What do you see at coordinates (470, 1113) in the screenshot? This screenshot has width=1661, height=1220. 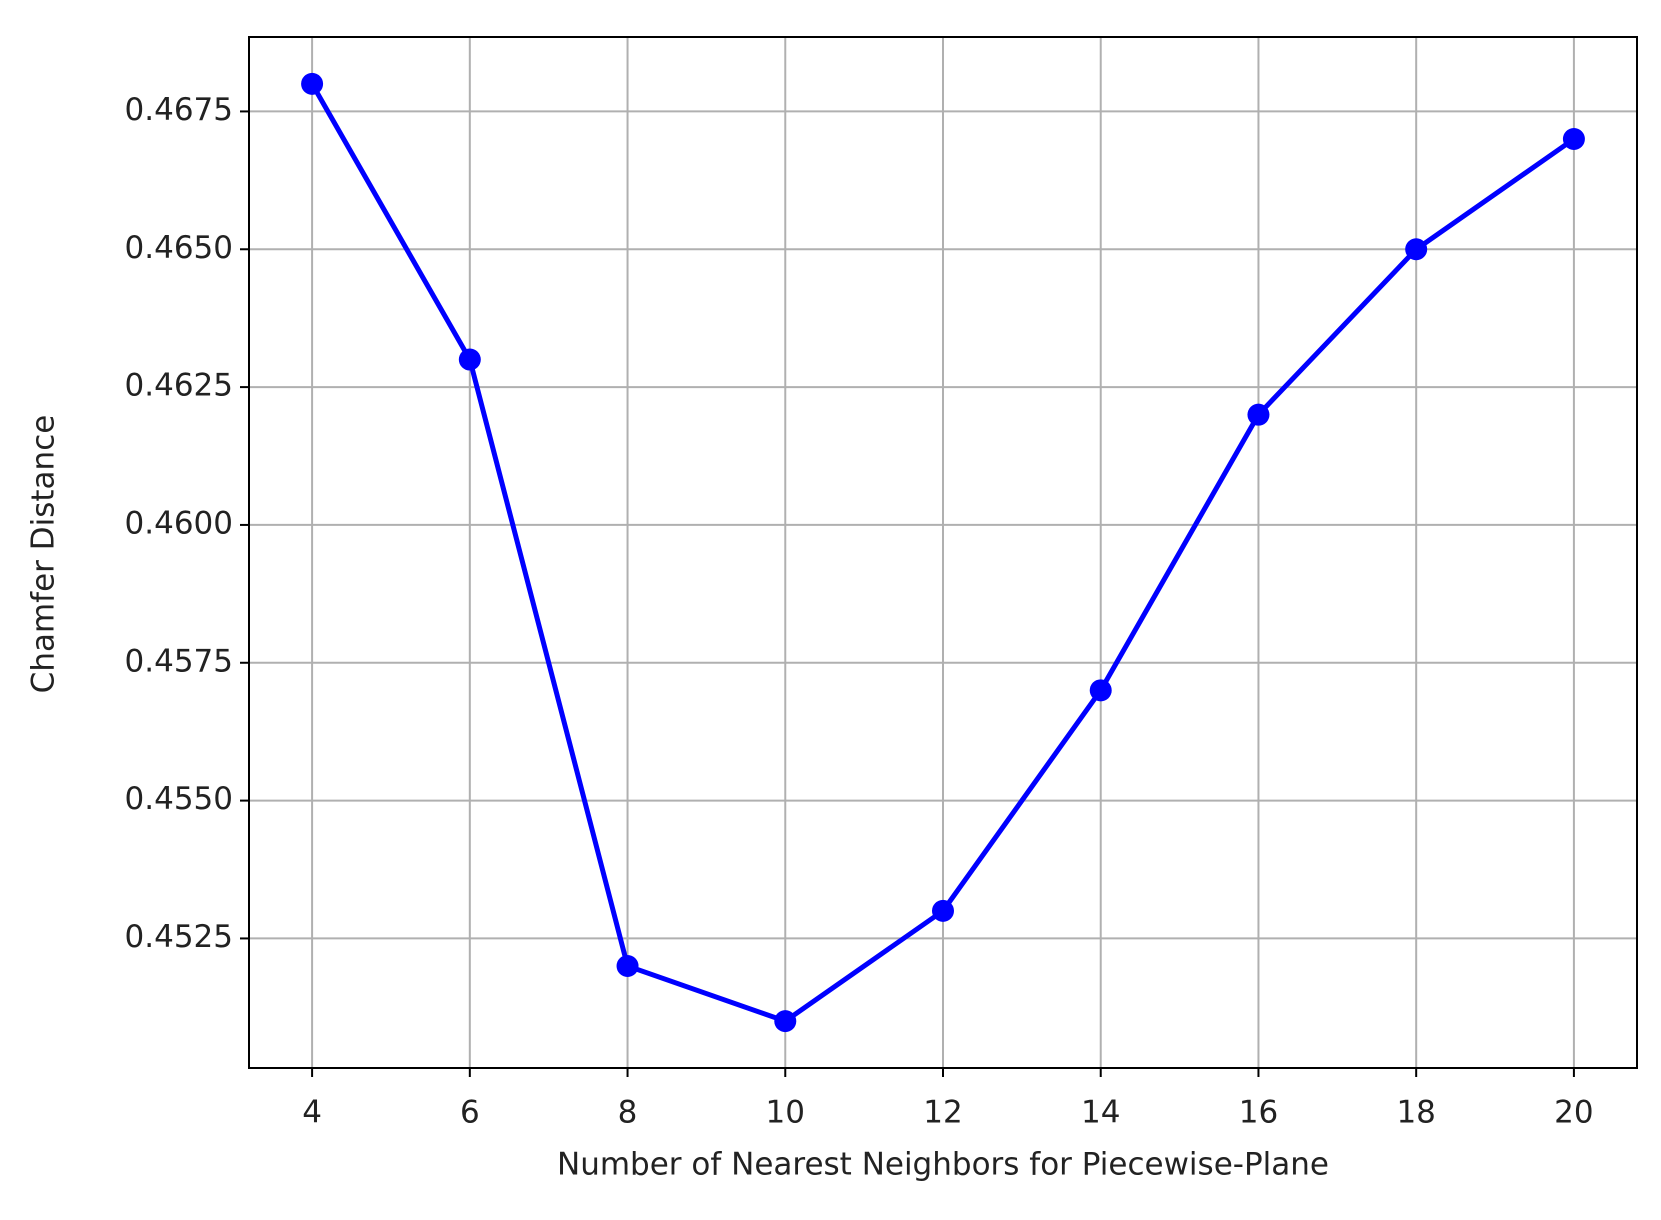 I see `x-tick-label: 6` at bounding box center [470, 1113].